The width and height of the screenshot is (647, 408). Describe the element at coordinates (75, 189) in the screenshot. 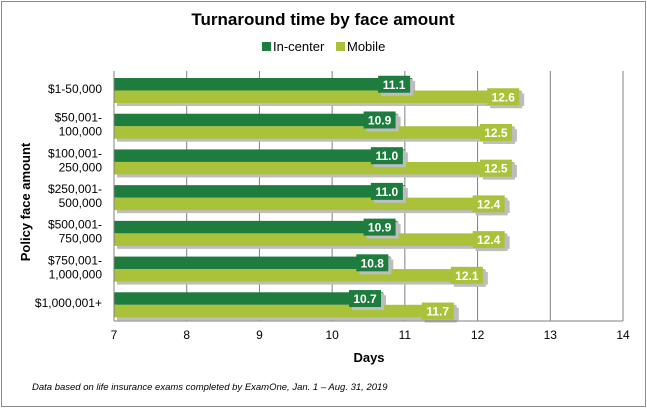

I see `category-label-line: $250,001-` at that location.